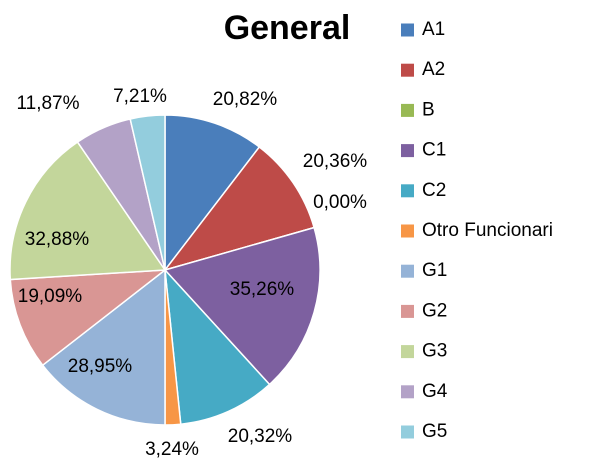  Describe the element at coordinates (434, 150) in the screenshot. I see `legend-label: C1` at that location.